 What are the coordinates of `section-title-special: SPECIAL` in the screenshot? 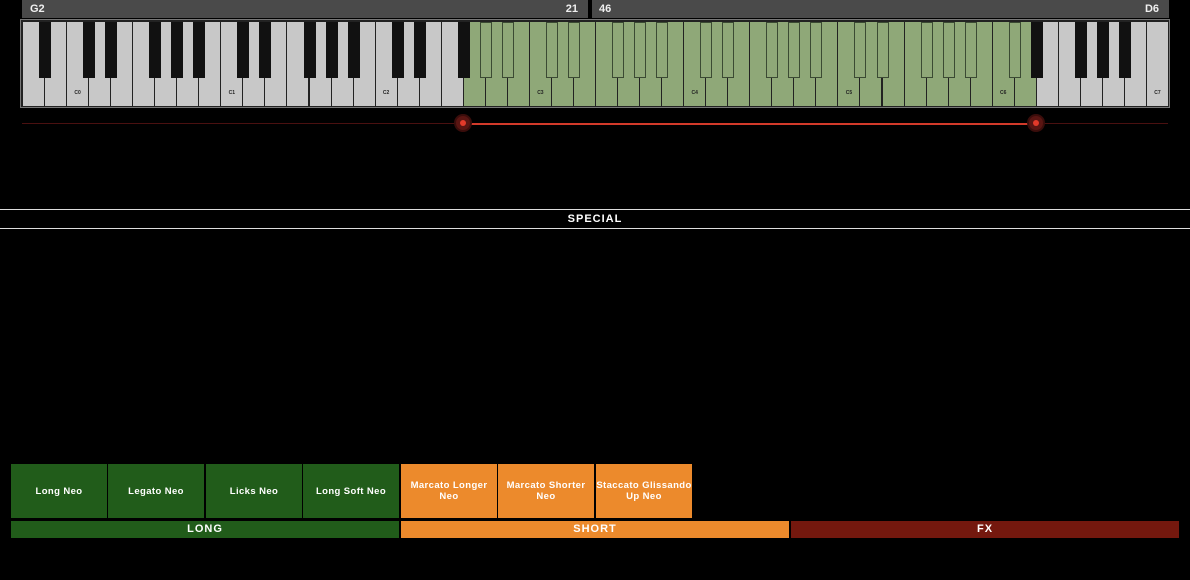 It's located at (595, 219).